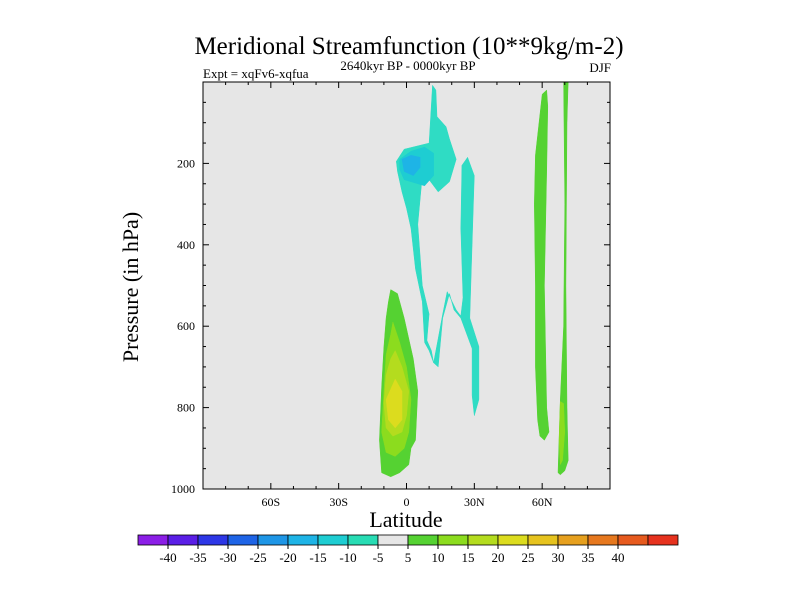  What do you see at coordinates (130, 287) in the screenshot?
I see `y-axis-title: Pressure (in hPa)` at bounding box center [130, 287].